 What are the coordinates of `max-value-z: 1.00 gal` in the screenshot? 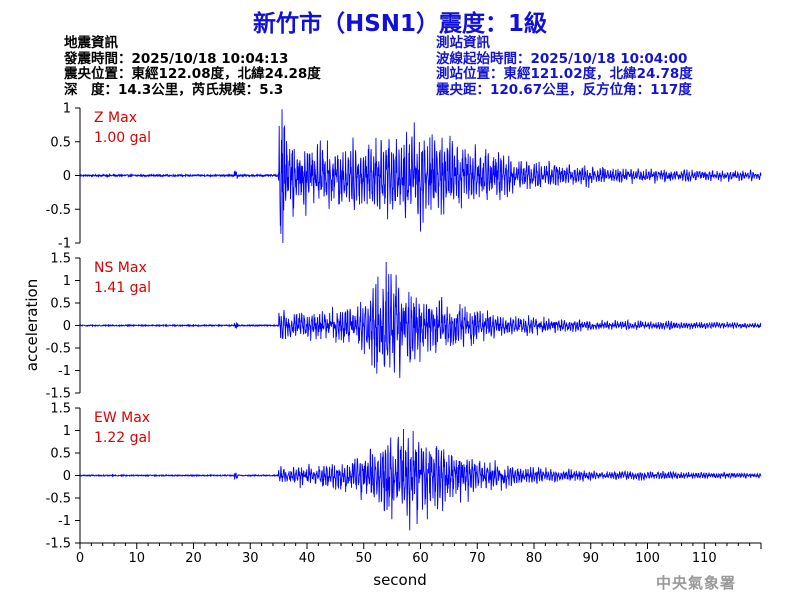 It's located at (122, 138).